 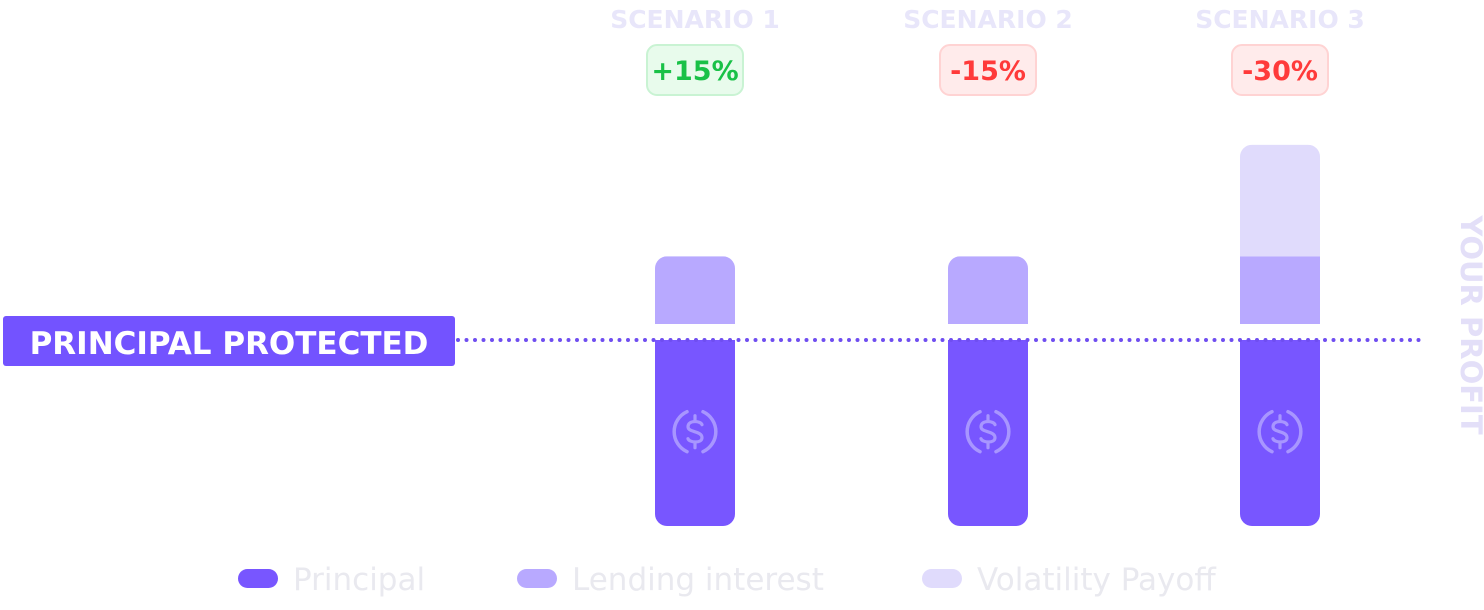 I want to click on legend-swatch-principal, so click(x=258, y=578).